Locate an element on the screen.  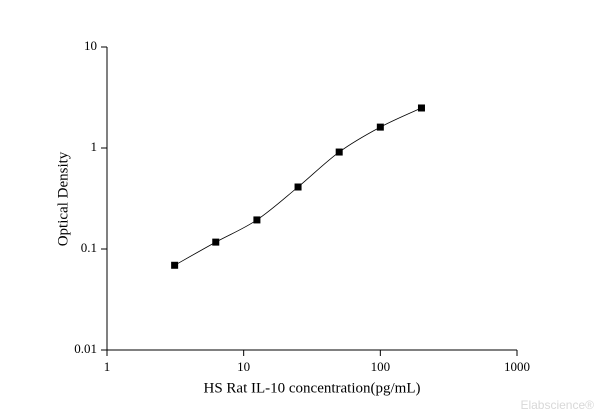
x-tick-label: 1 is located at coordinates (107, 366).